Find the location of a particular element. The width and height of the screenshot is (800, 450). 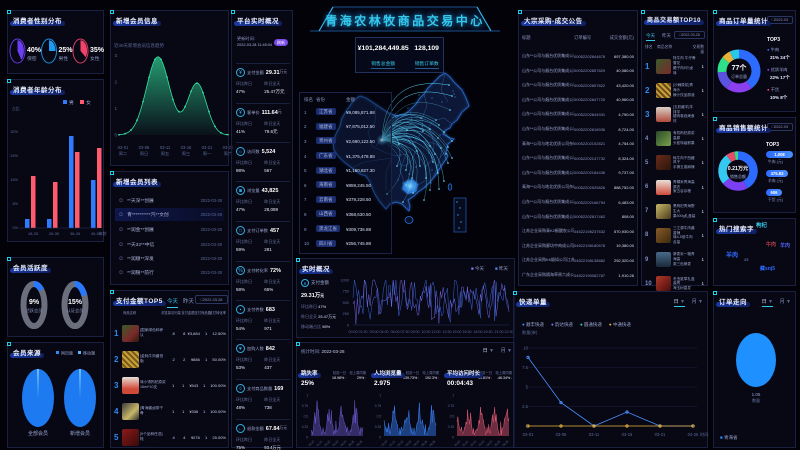

svg-text: 09:00 is located at coordinates (415, 332).